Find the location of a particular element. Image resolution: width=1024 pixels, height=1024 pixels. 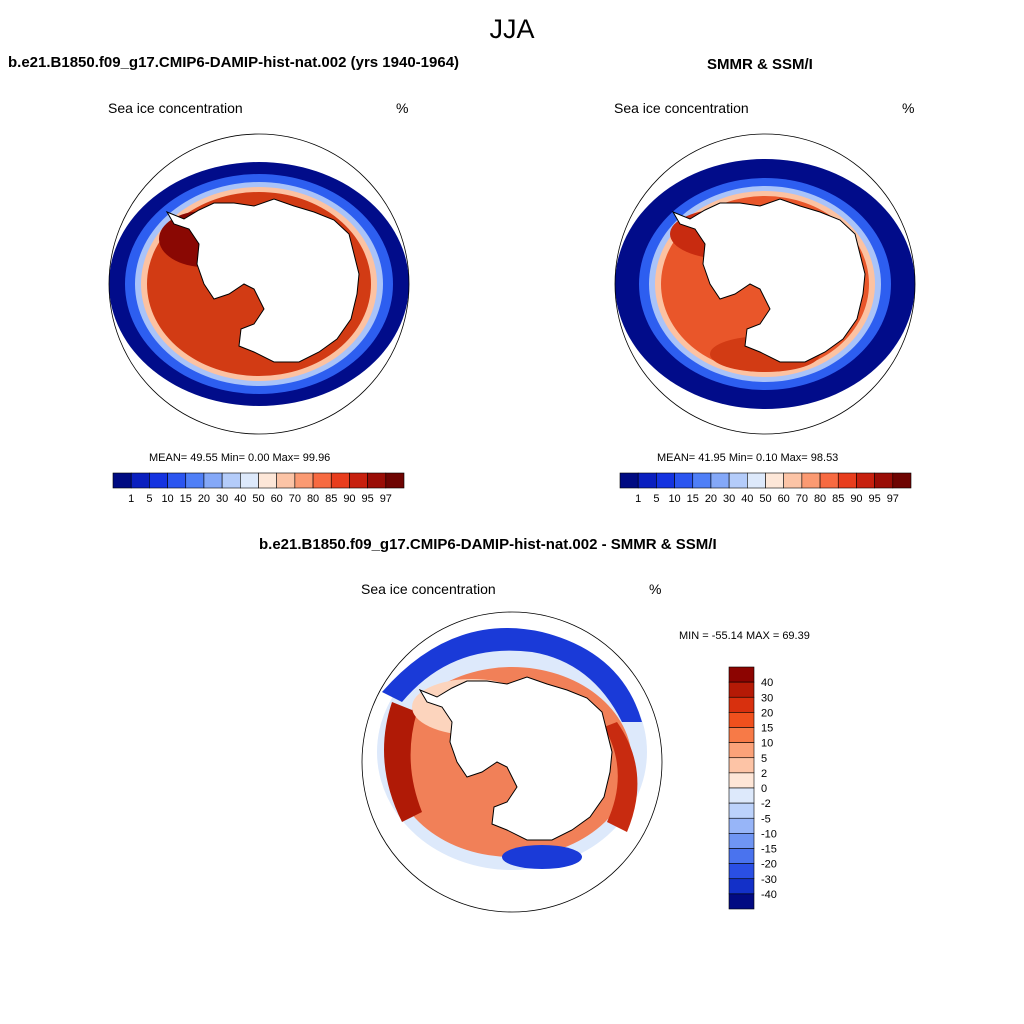

colorbar-1-tick-label: 5 is located at coordinates (149, 499).